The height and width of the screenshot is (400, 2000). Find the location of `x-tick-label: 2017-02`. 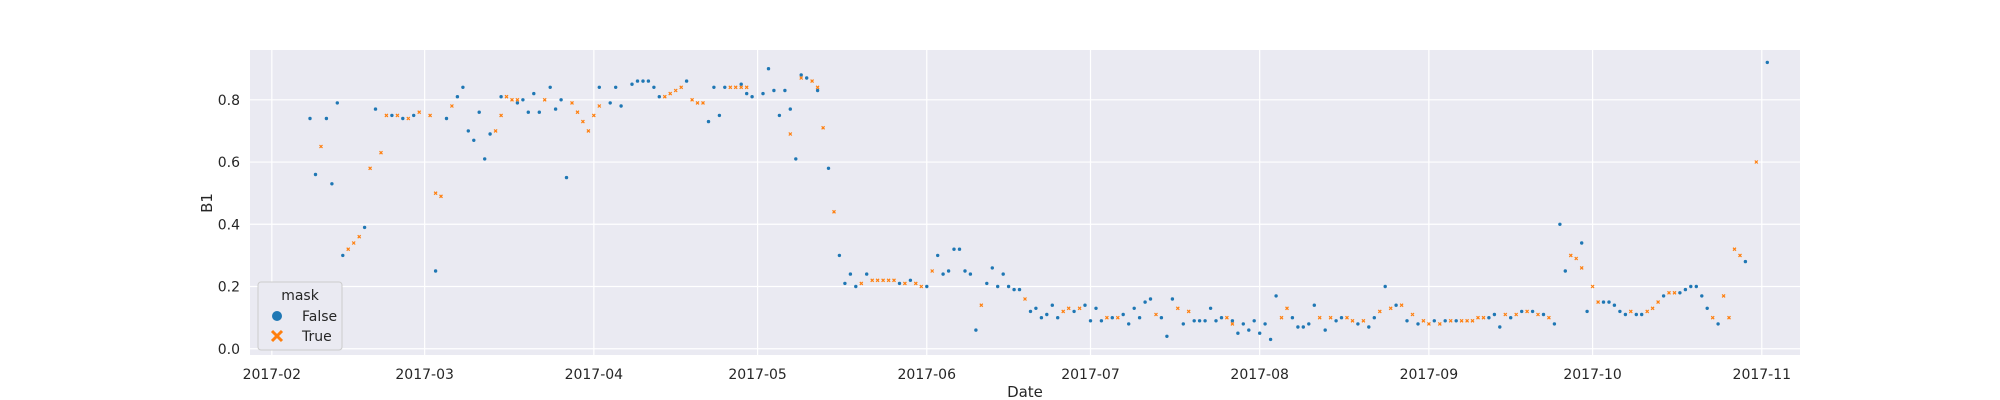

x-tick-label: 2017-02 is located at coordinates (272, 375).